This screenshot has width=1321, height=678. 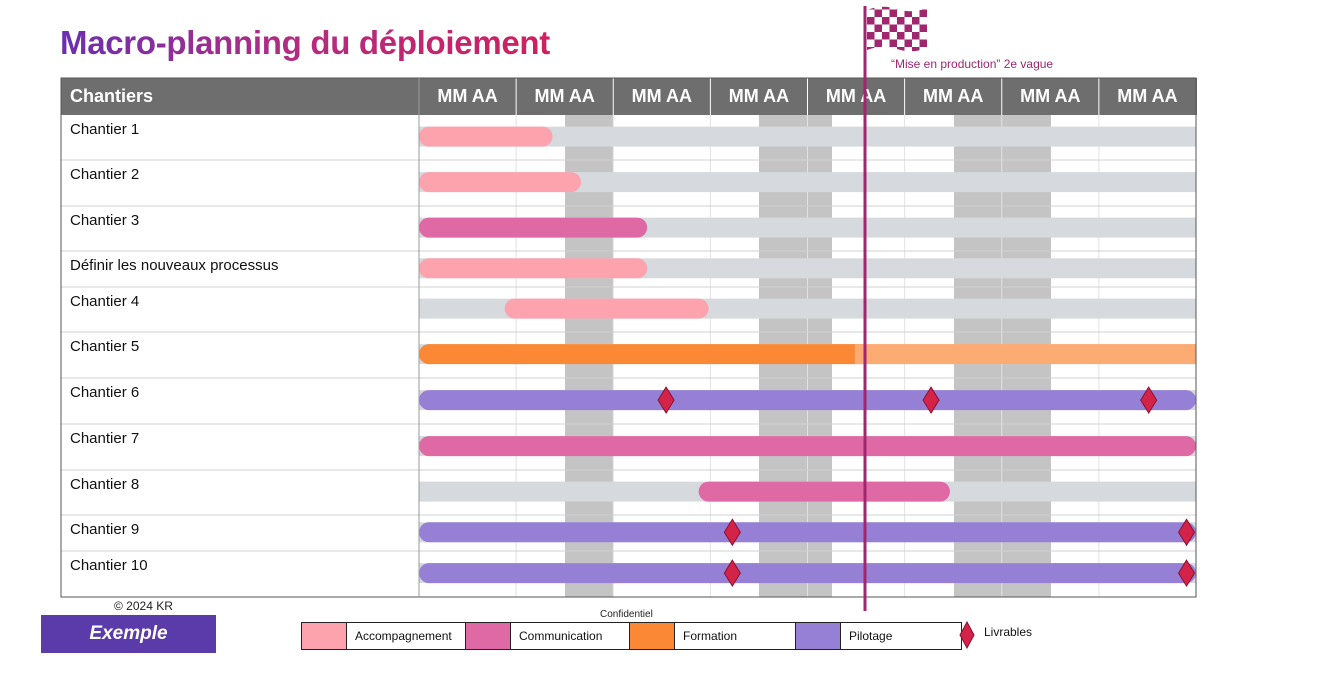 I want to click on row-label: Chantier 6, so click(x=104, y=392).